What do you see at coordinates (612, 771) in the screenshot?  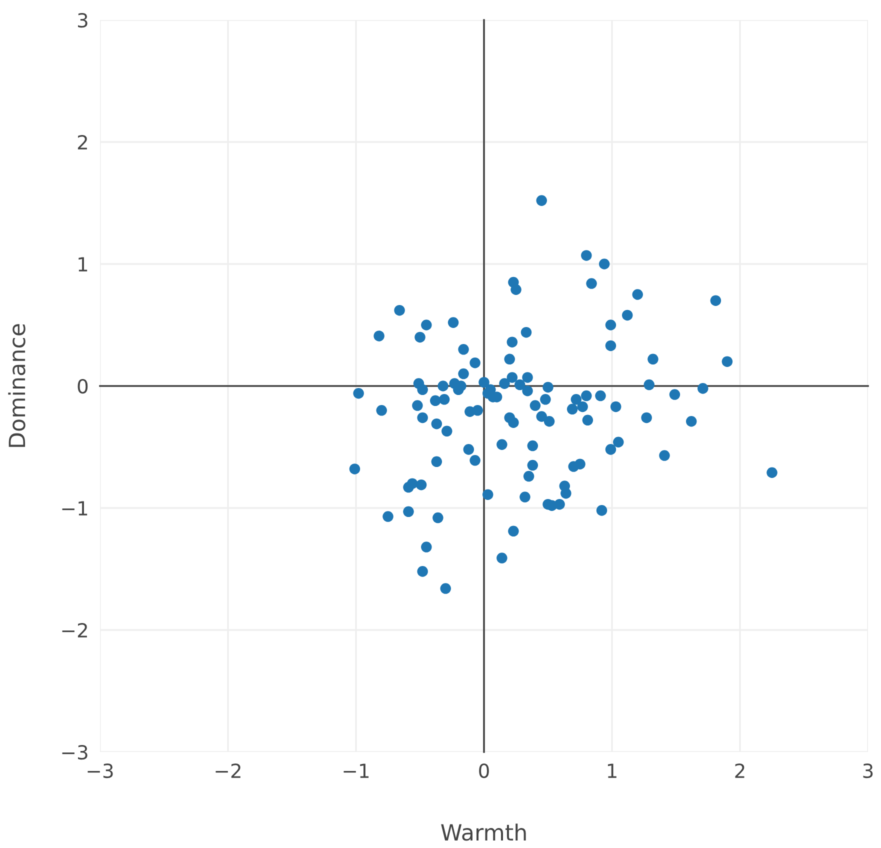 I see `x-tick-label: 1` at bounding box center [612, 771].